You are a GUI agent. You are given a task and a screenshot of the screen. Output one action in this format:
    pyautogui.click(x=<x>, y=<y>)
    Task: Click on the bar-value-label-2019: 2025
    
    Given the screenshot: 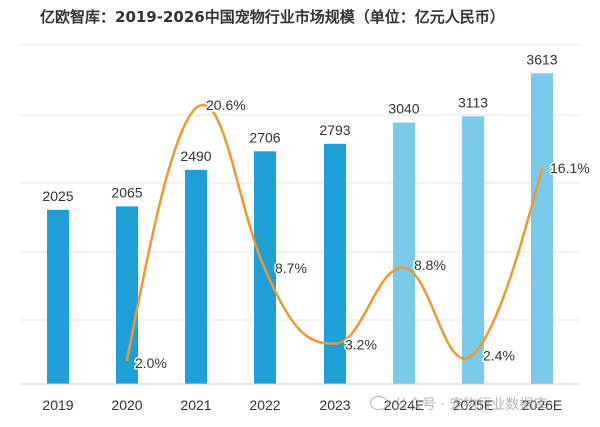 What is the action you would take?
    pyautogui.click(x=57, y=196)
    